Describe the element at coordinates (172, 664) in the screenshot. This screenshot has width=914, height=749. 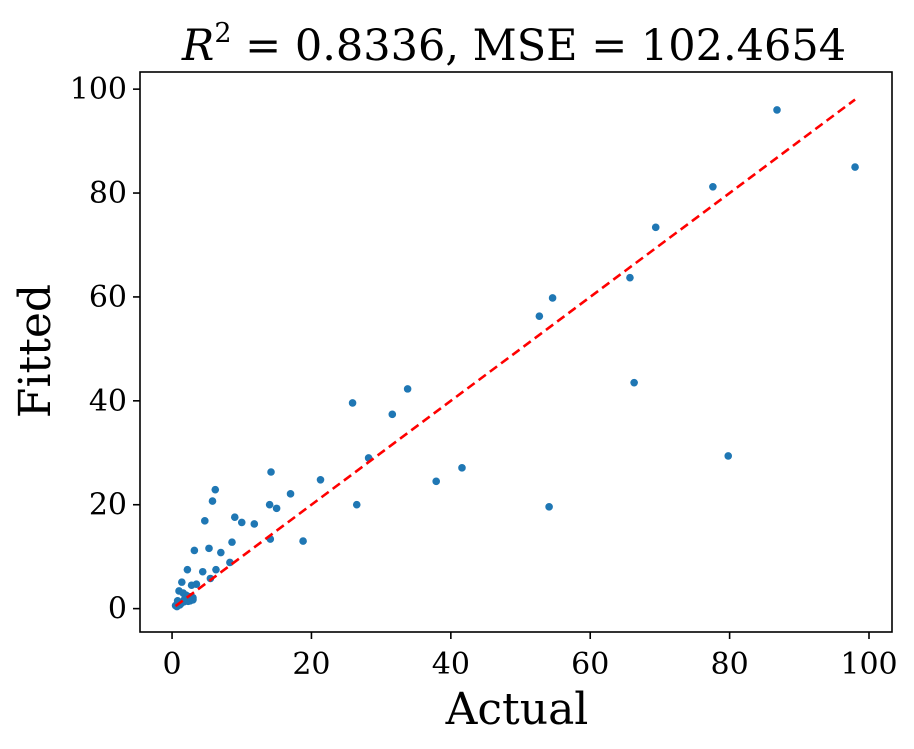
I see `x-tick-label: 0` at that location.